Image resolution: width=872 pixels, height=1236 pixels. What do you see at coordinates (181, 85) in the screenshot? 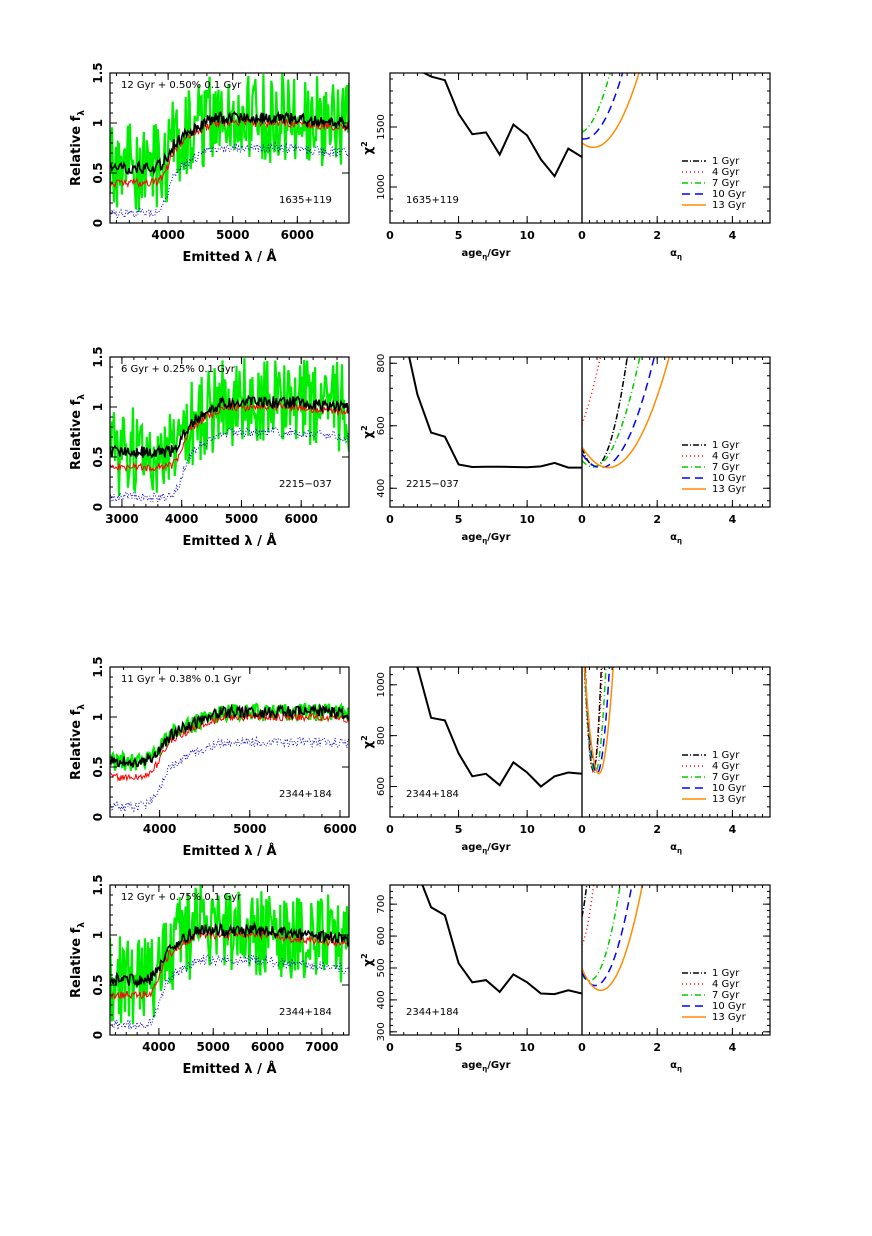
I see `fit-label: 12 Gyr + 0.50% 0.1 Gyr` at bounding box center [181, 85].